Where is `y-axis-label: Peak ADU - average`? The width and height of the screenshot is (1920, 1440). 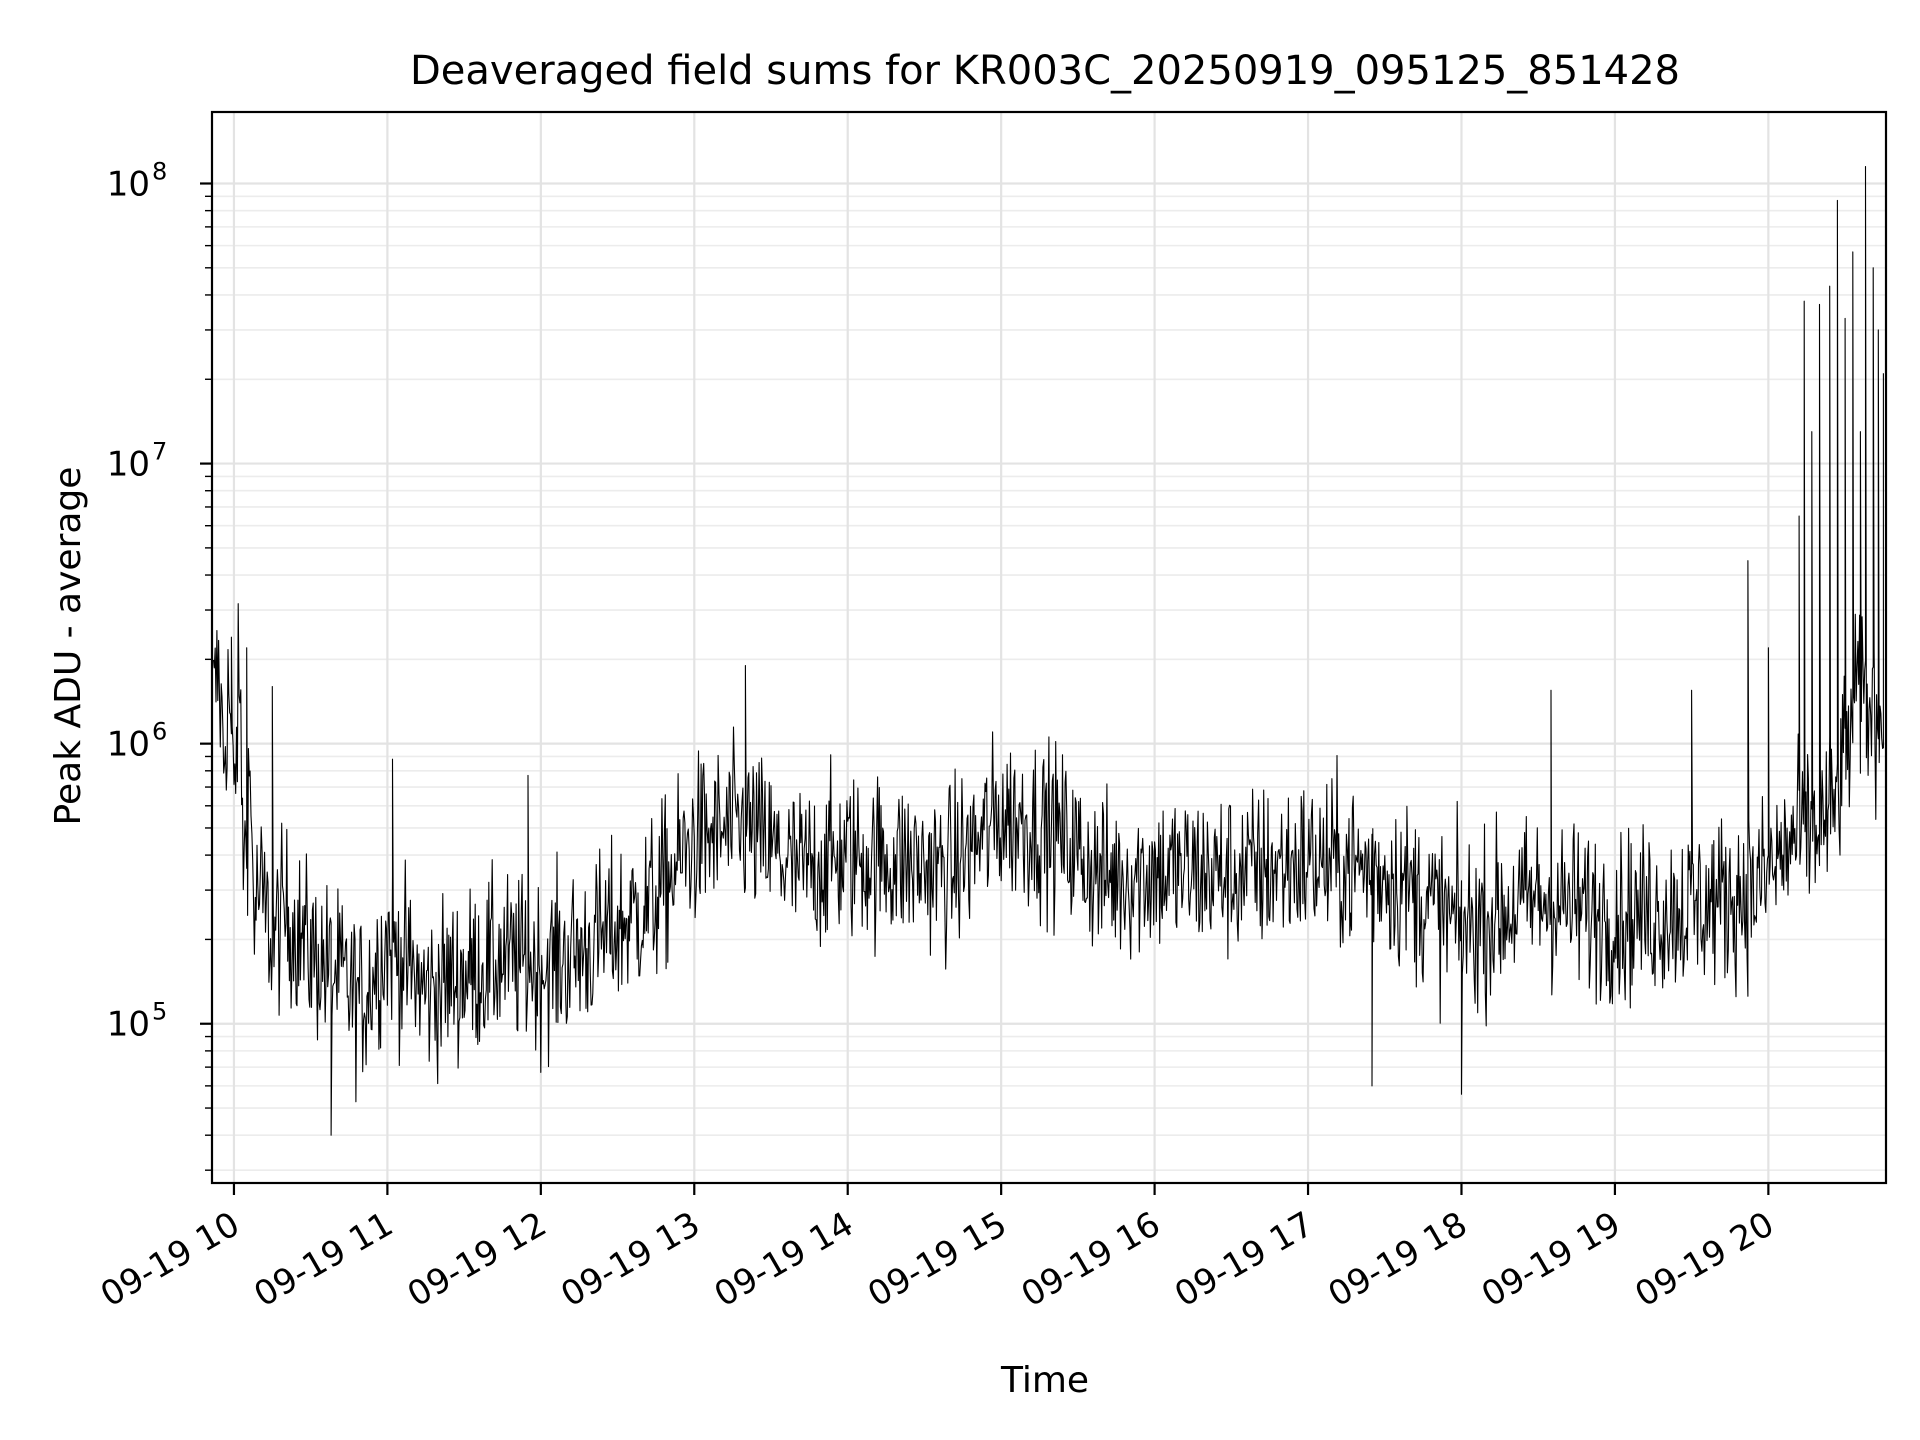
y-axis-label: Peak ADU - average is located at coordinates (68, 646).